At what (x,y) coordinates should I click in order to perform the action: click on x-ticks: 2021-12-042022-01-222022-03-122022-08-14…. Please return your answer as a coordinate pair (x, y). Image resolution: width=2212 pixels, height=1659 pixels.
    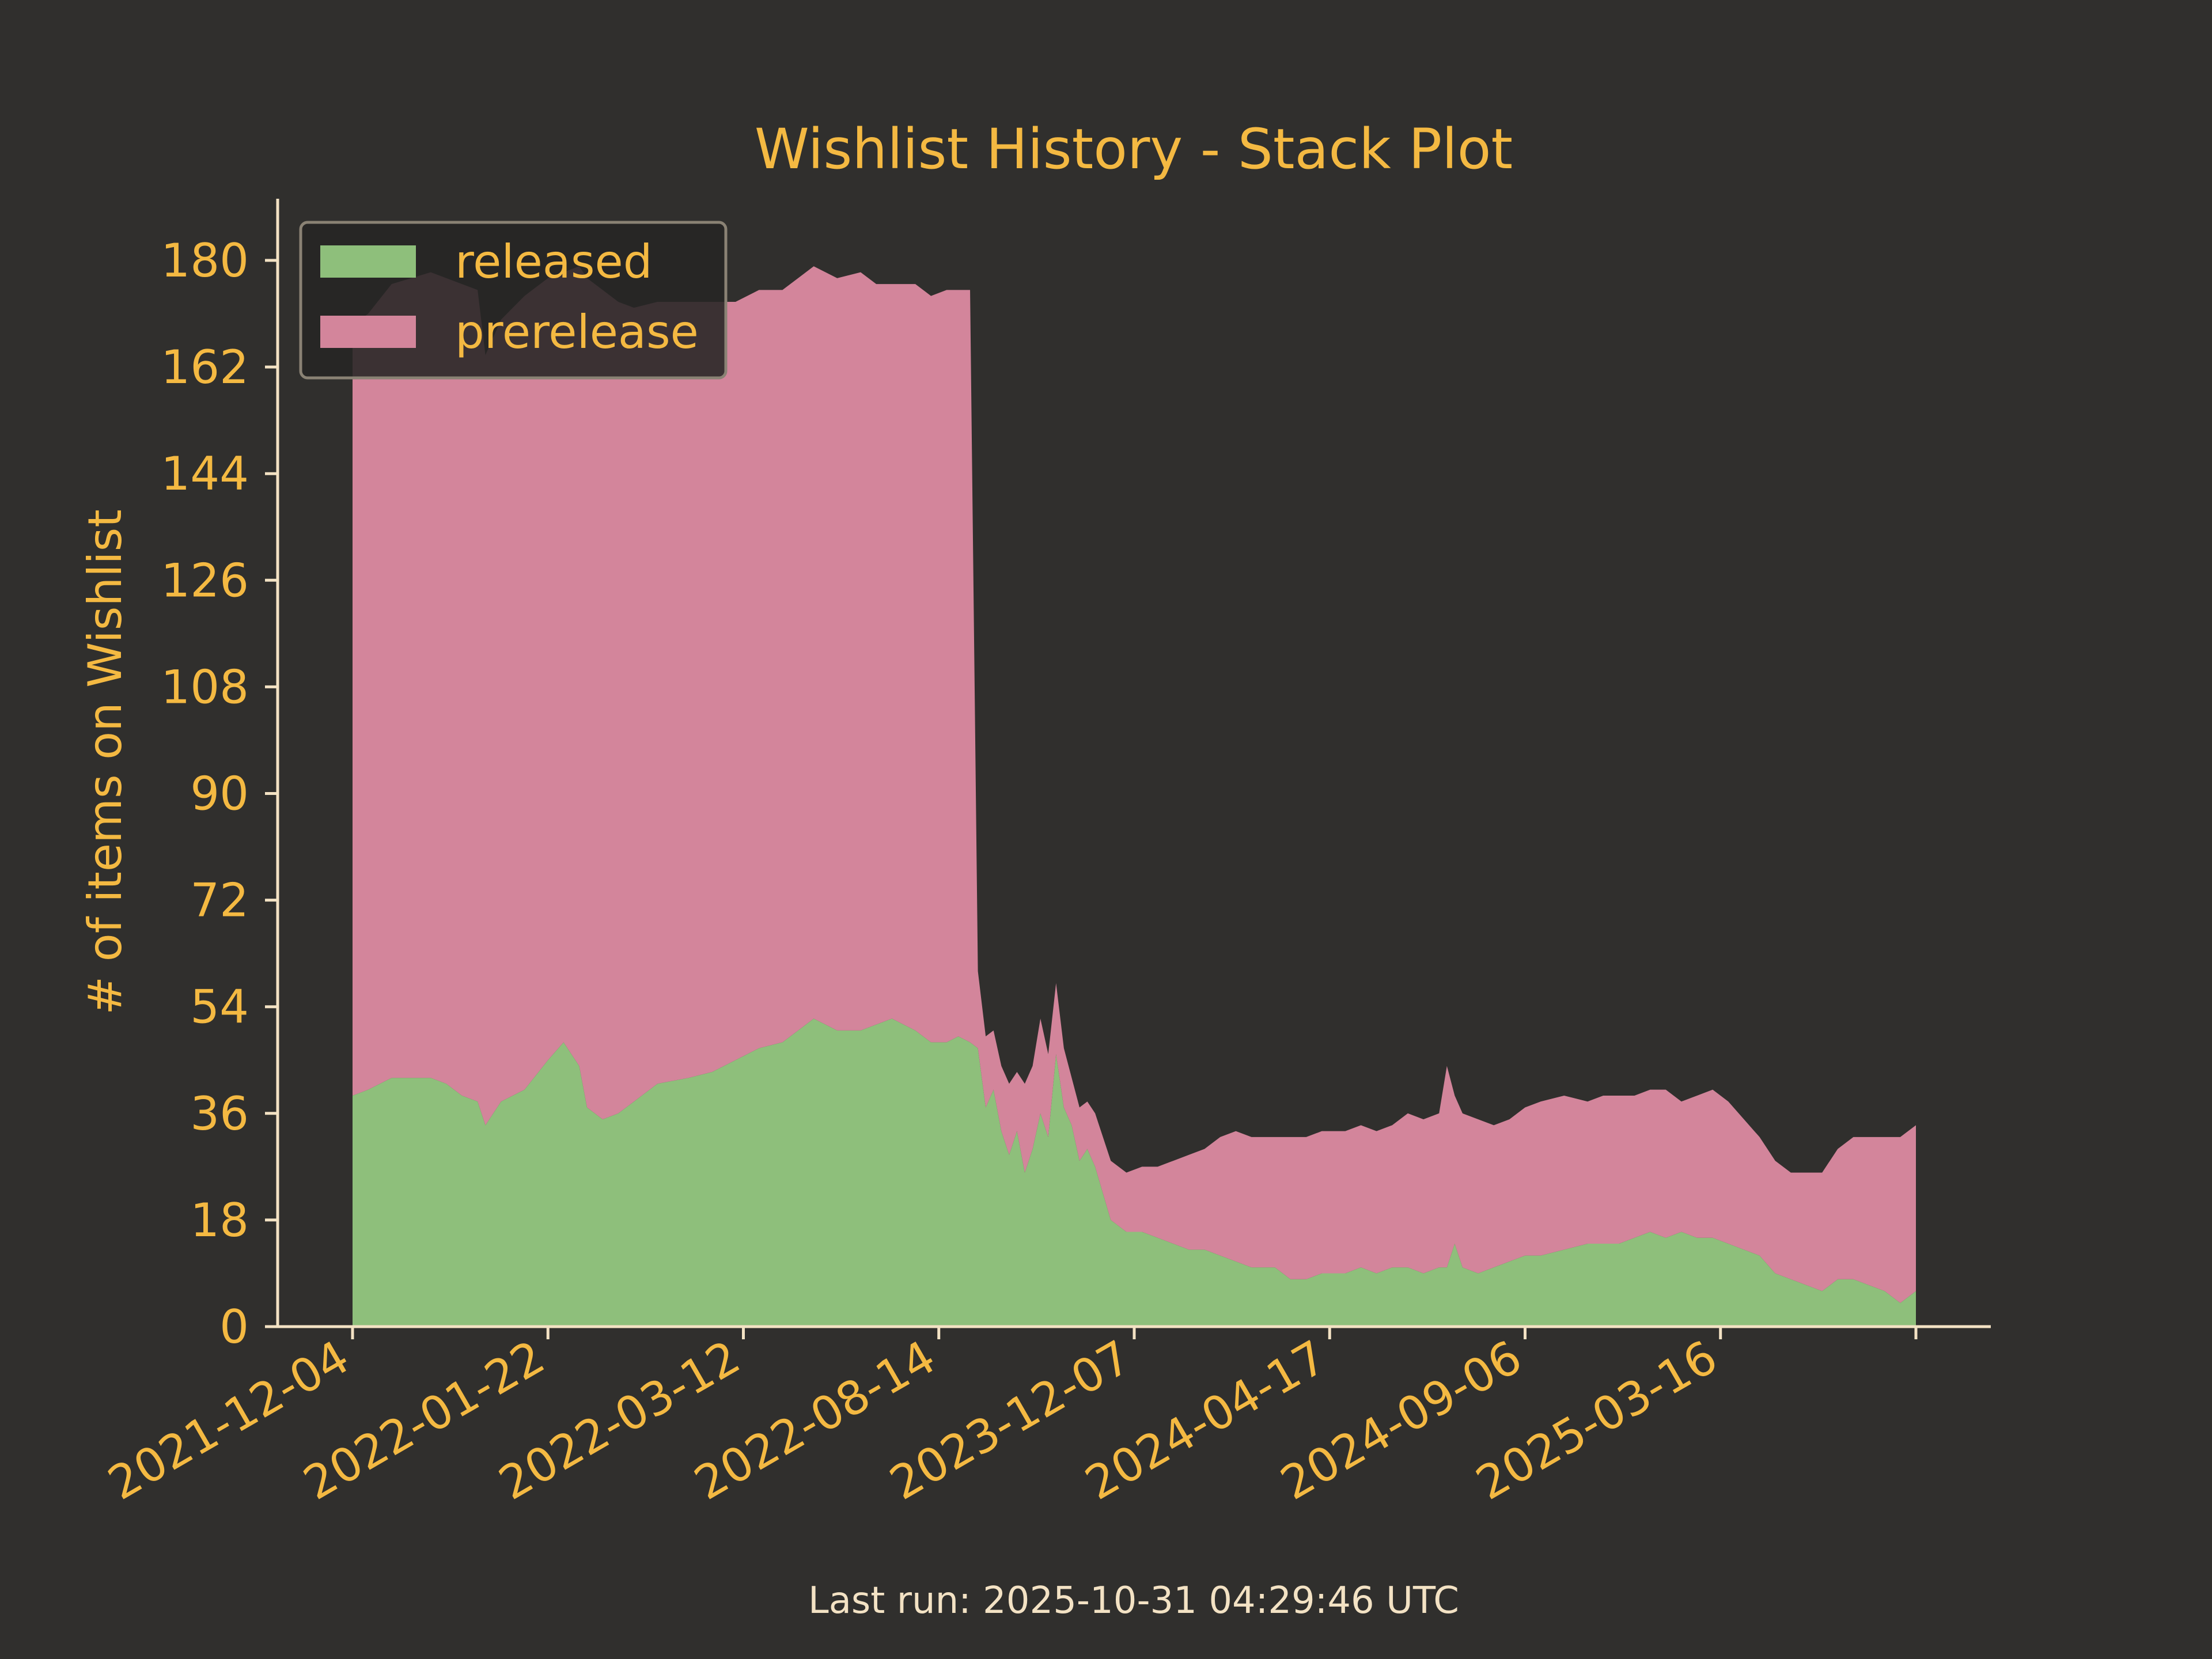
    Looking at the image, I should click on (1008, 1418).